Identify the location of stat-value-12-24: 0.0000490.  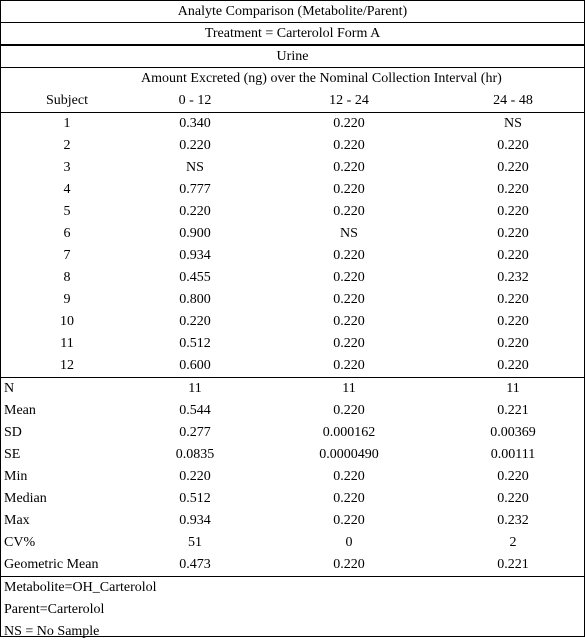
(349, 454).